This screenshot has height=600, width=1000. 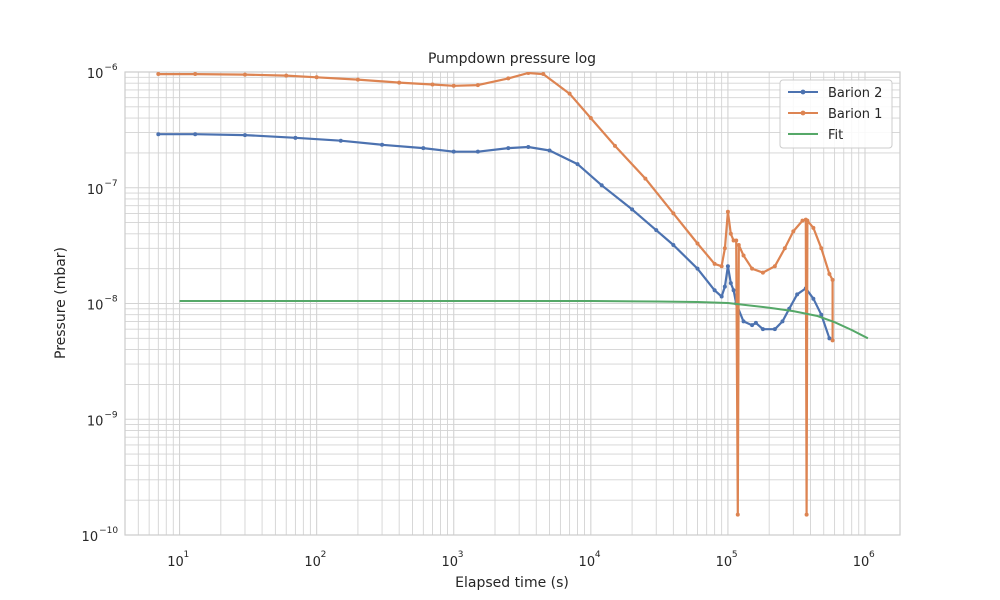 I want to click on legend-label: Barion 2, so click(x=855, y=93).